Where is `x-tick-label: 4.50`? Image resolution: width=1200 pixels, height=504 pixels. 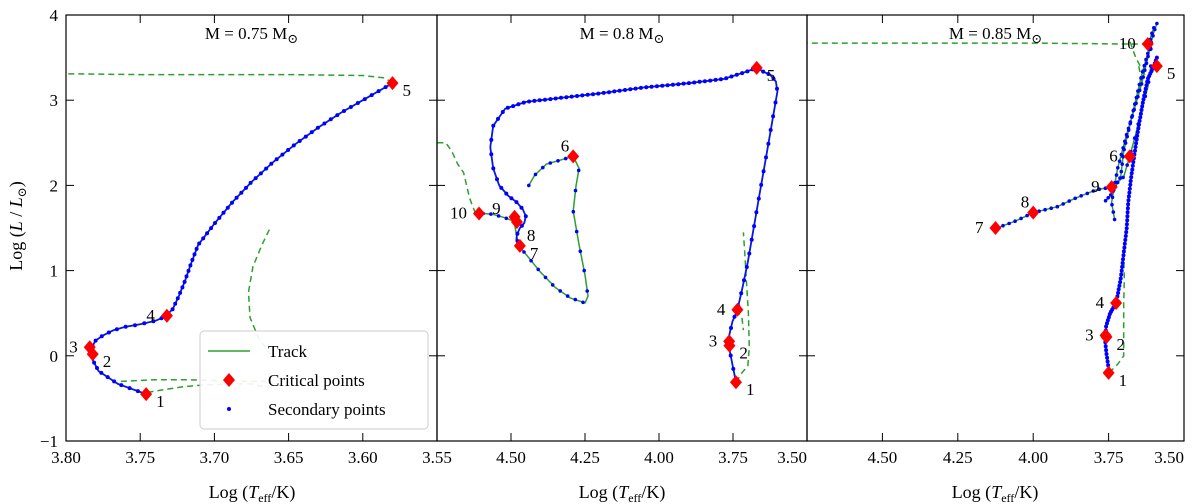 x-tick-label: 4.50 is located at coordinates (883, 457).